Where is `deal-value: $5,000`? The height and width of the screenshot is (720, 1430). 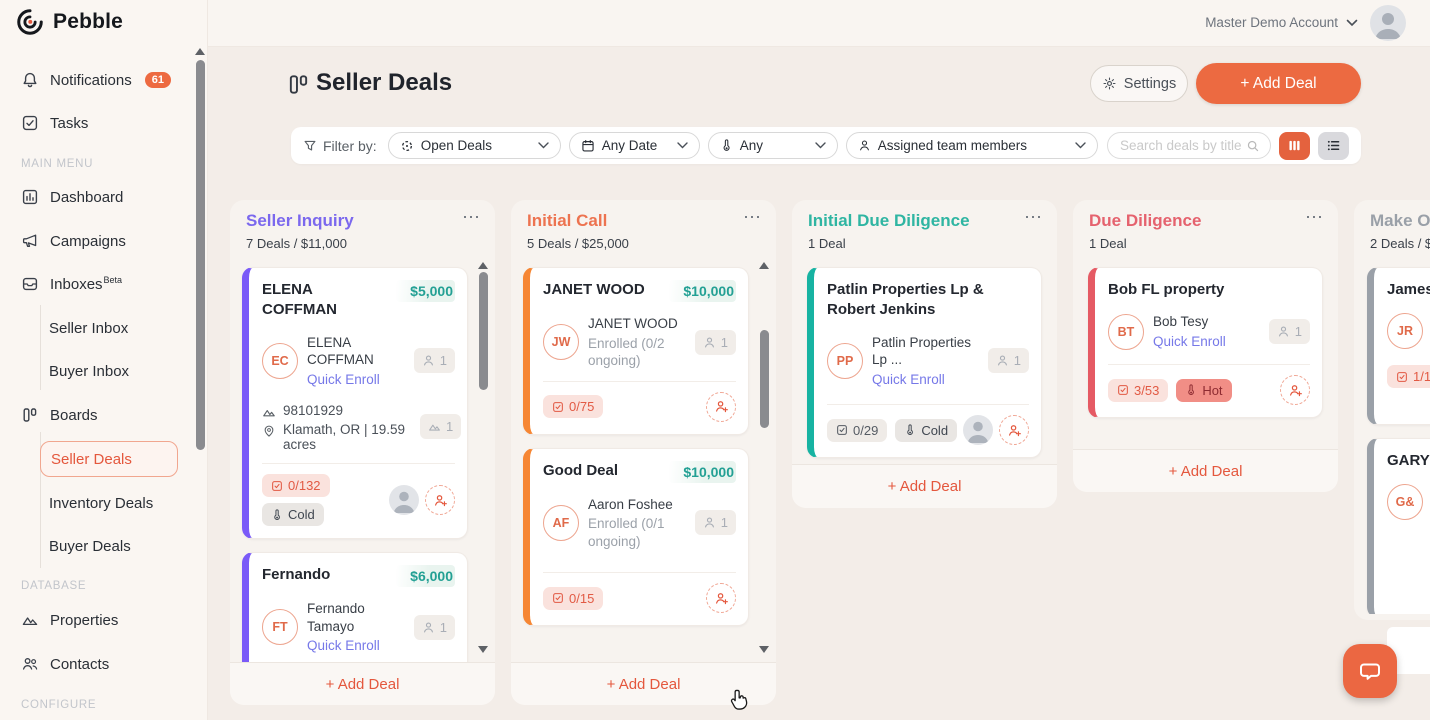 deal-value: $5,000 is located at coordinates (425, 291).